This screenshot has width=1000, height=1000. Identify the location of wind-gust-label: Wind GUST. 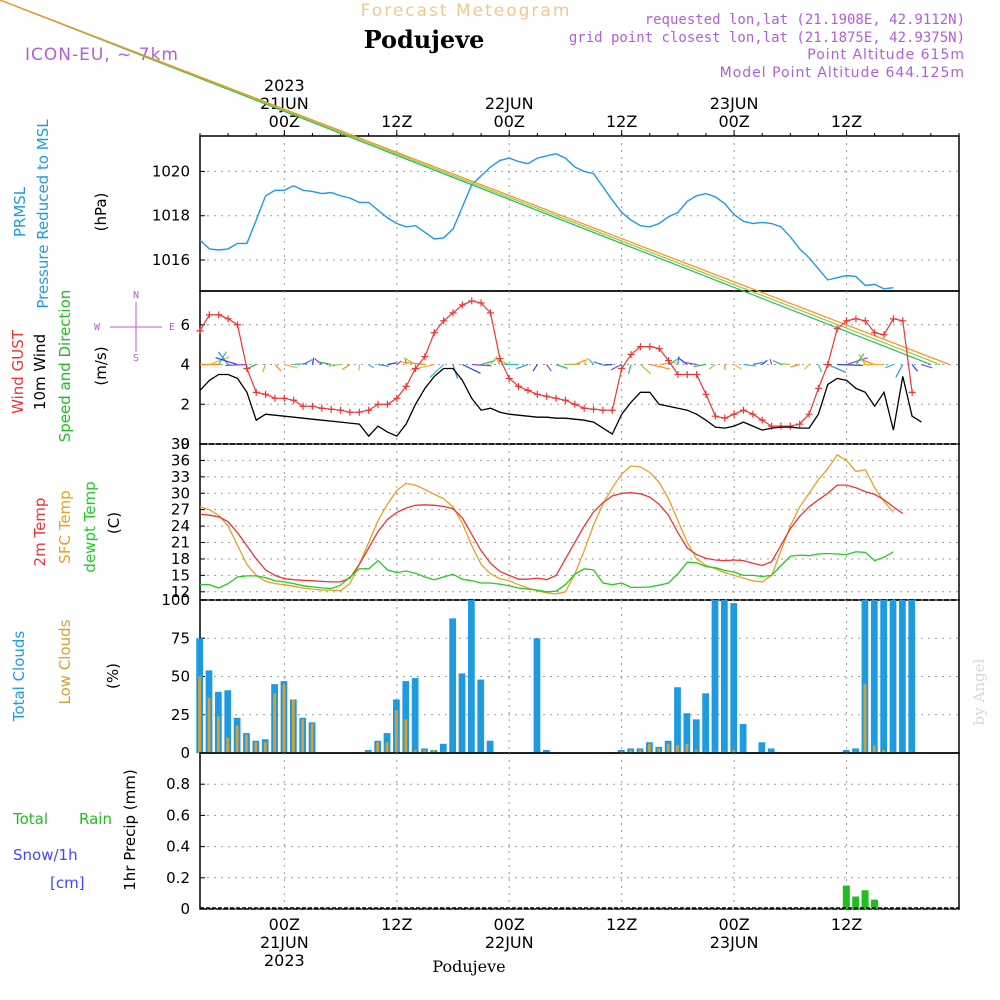
(18, 371).